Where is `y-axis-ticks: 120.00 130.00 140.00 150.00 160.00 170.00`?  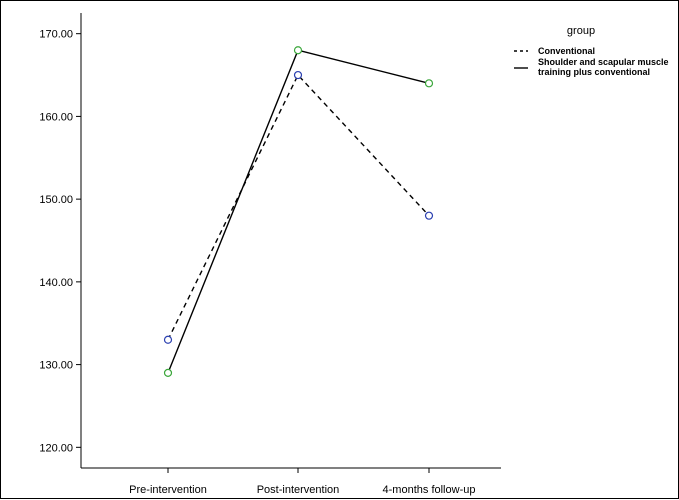 y-axis-ticks: 120.00 130.00 140.00 150.00 160.00 170.00 is located at coordinates (60, 241).